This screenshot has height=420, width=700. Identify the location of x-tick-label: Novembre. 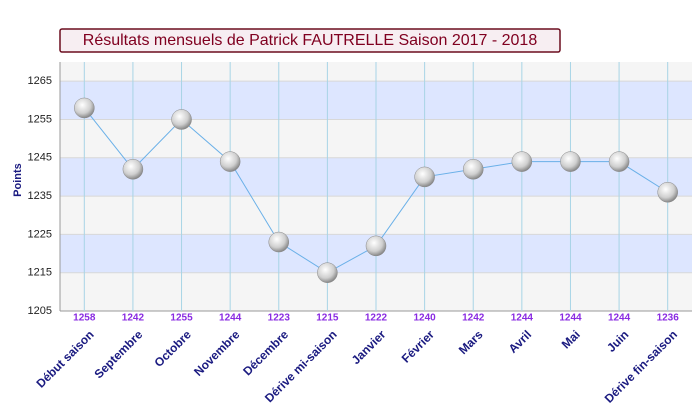
(217, 353).